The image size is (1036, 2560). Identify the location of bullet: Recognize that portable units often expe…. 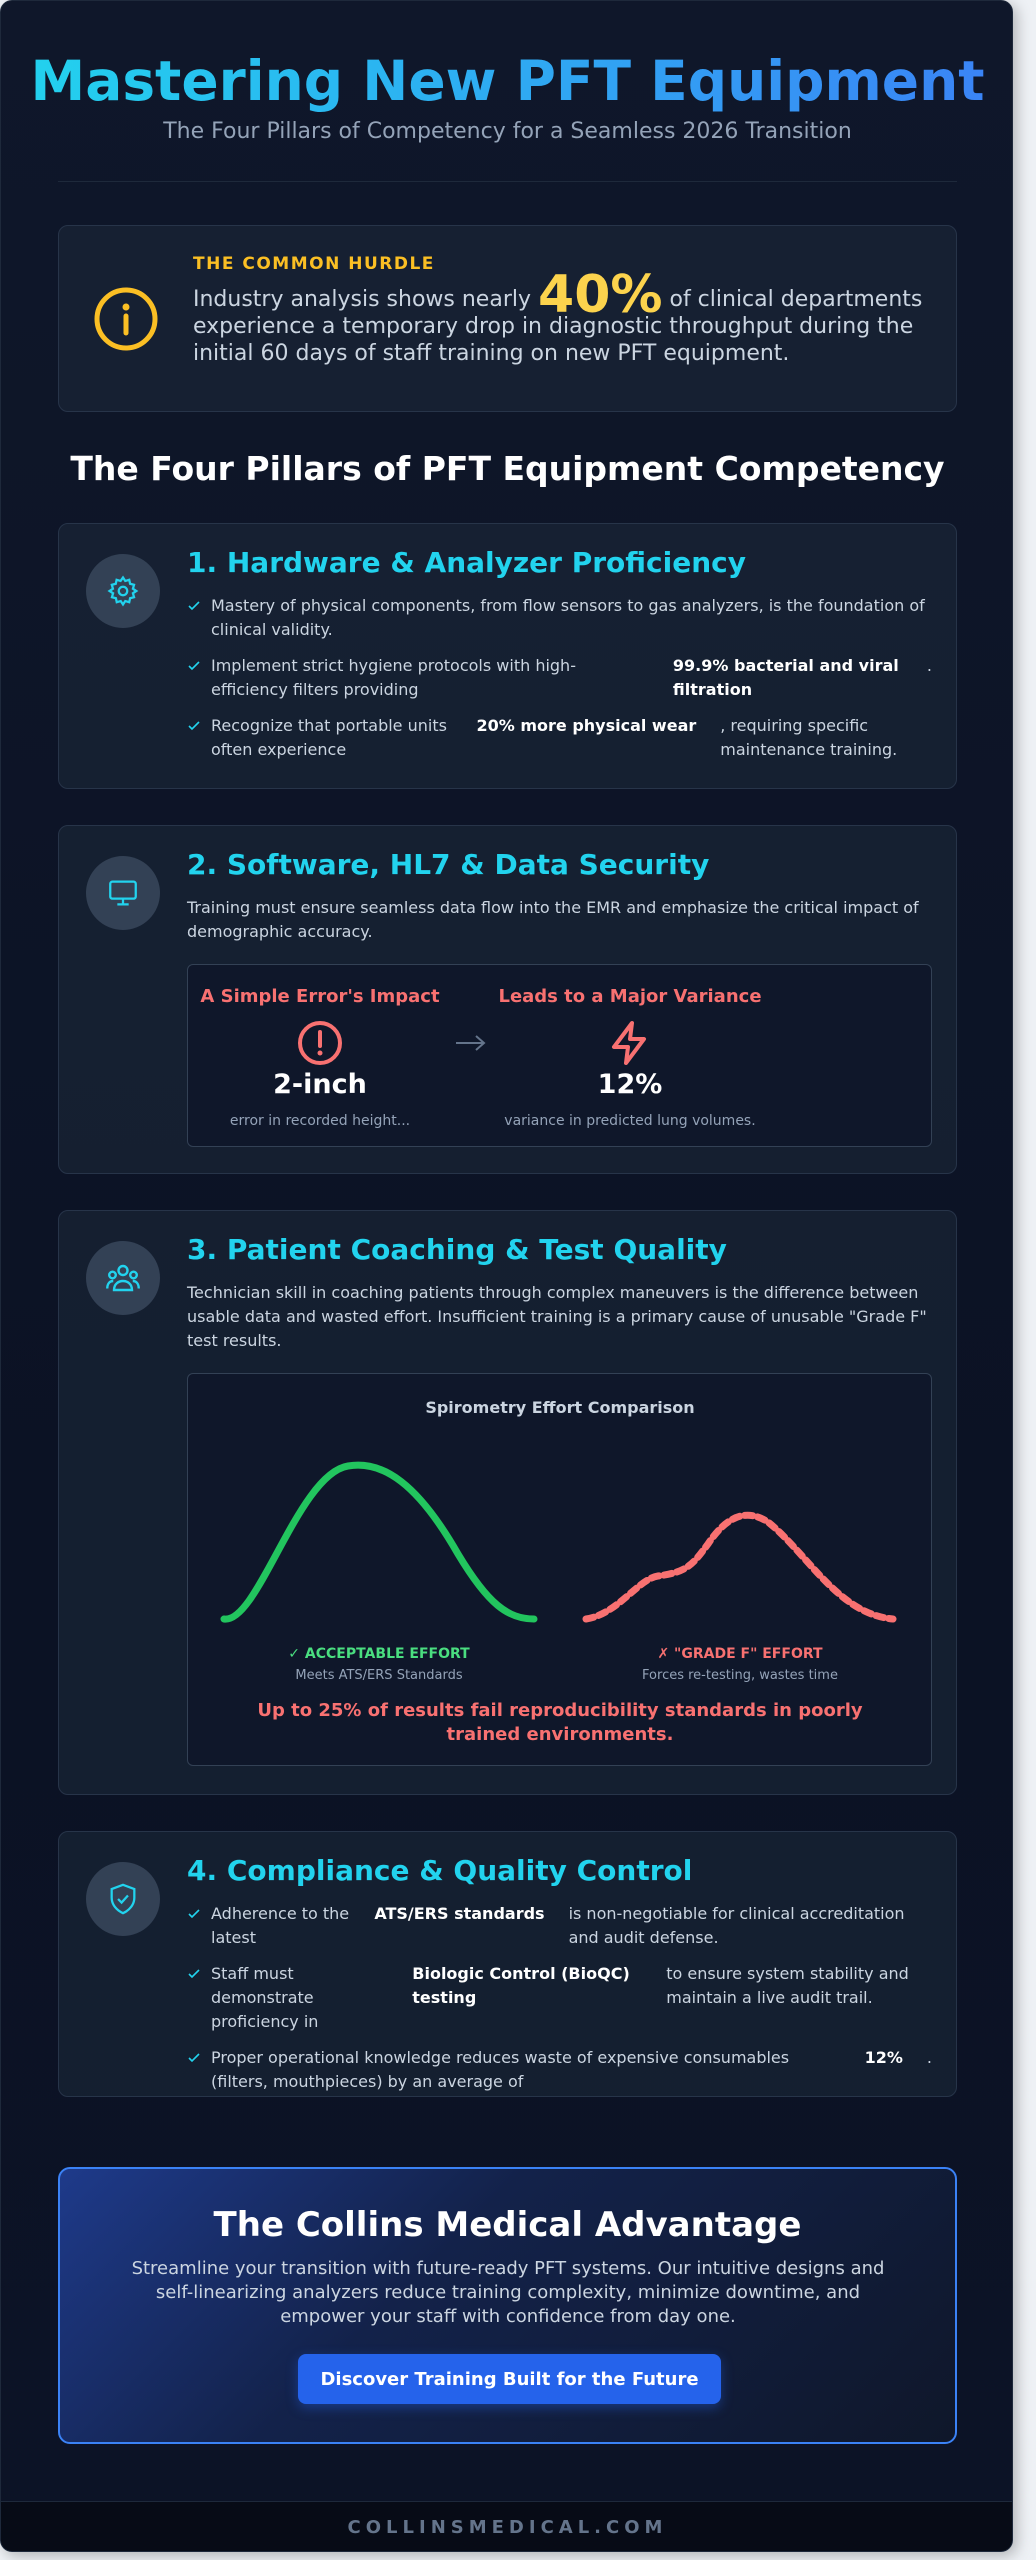
(559, 738).